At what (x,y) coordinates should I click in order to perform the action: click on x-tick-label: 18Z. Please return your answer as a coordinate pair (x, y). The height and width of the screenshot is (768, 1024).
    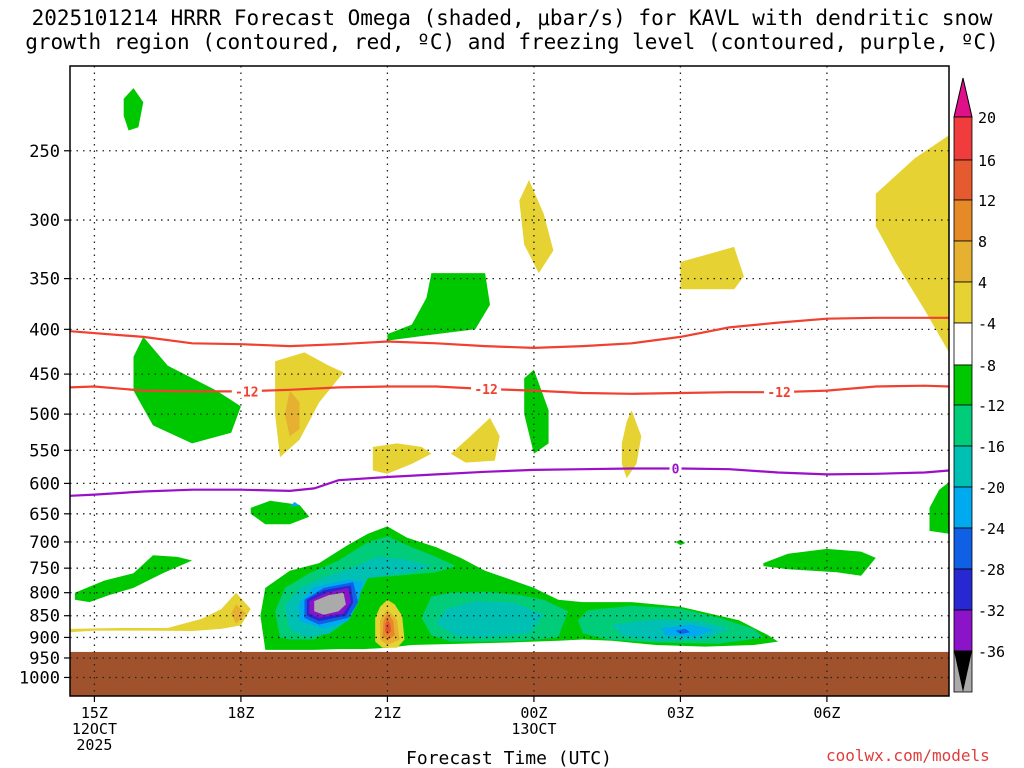
    Looking at the image, I should click on (240, 713).